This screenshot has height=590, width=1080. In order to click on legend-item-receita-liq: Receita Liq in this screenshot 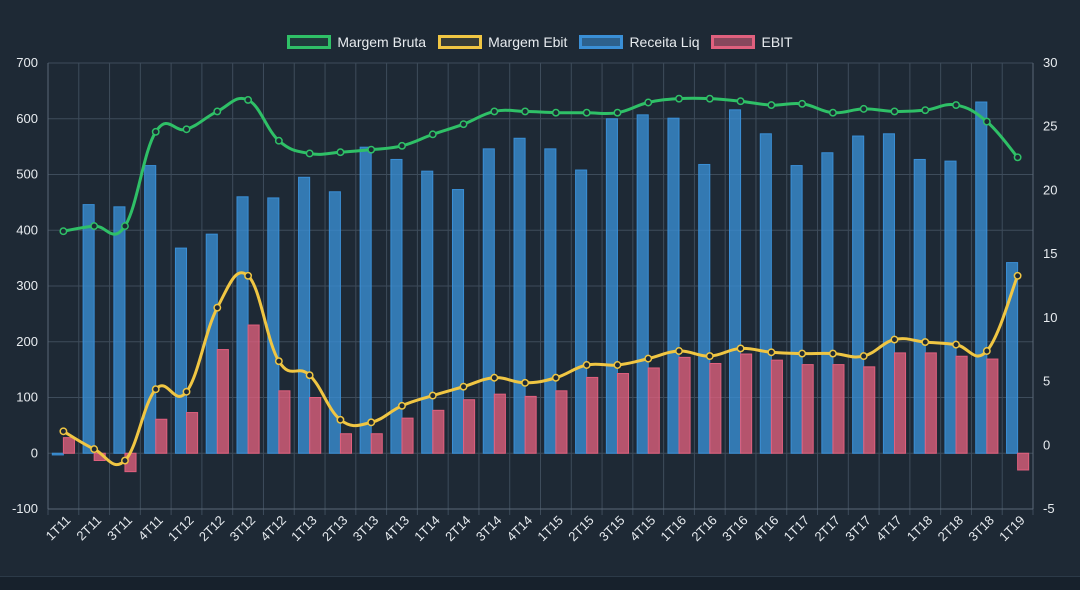, I will do `click(639, 42)`.